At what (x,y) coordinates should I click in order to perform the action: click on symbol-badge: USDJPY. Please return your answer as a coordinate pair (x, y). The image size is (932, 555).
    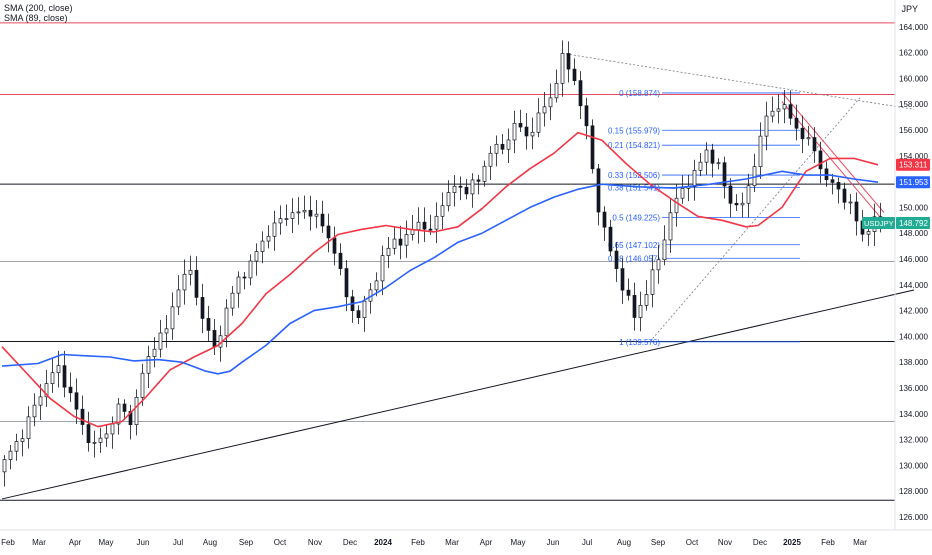
    Looking at the image, I should click on (879, 223).